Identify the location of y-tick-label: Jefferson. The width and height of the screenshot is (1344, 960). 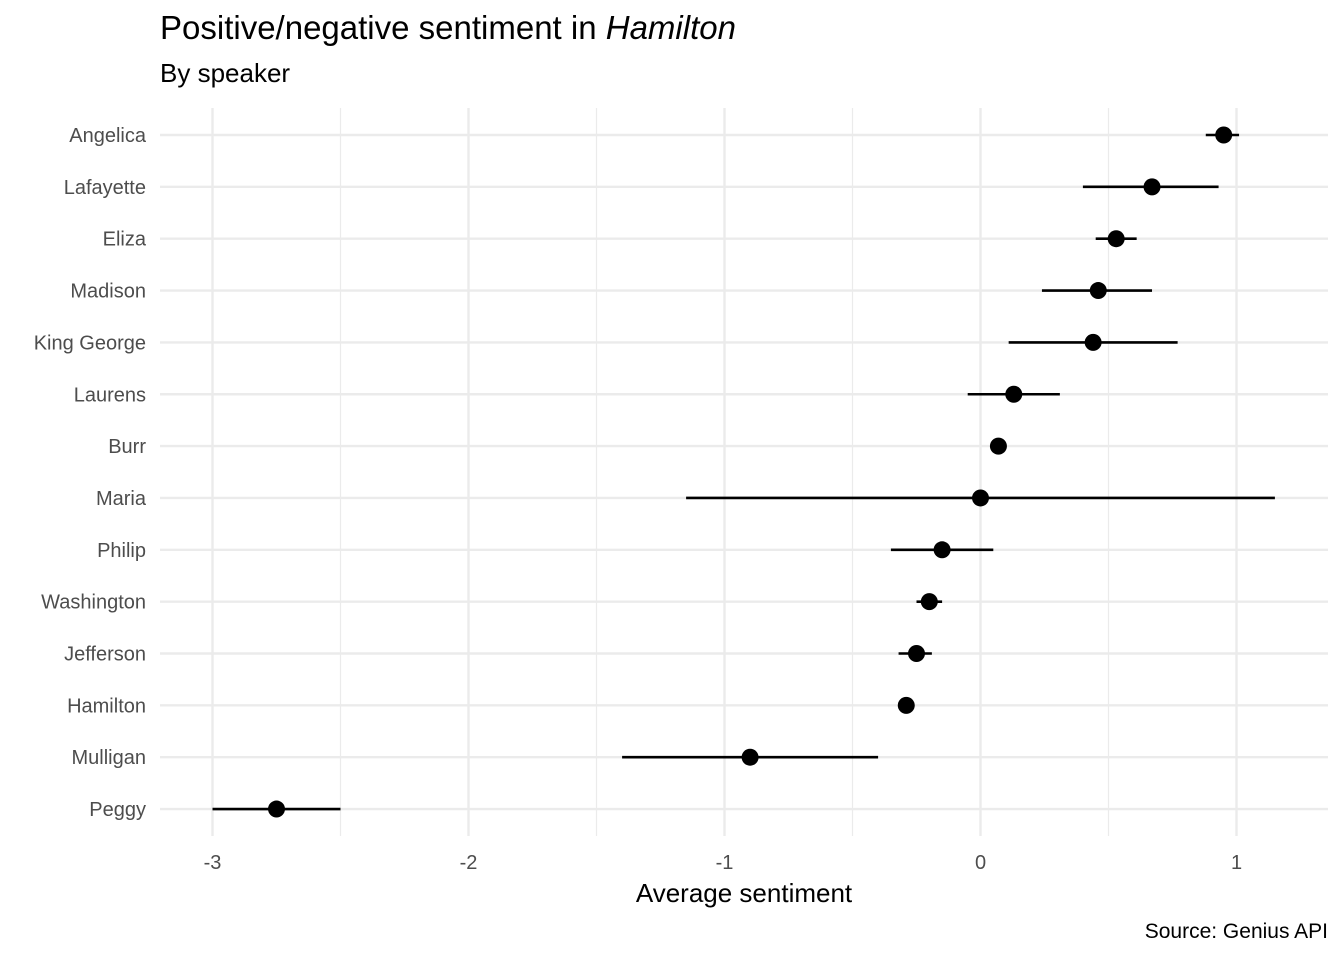
(105, 655).